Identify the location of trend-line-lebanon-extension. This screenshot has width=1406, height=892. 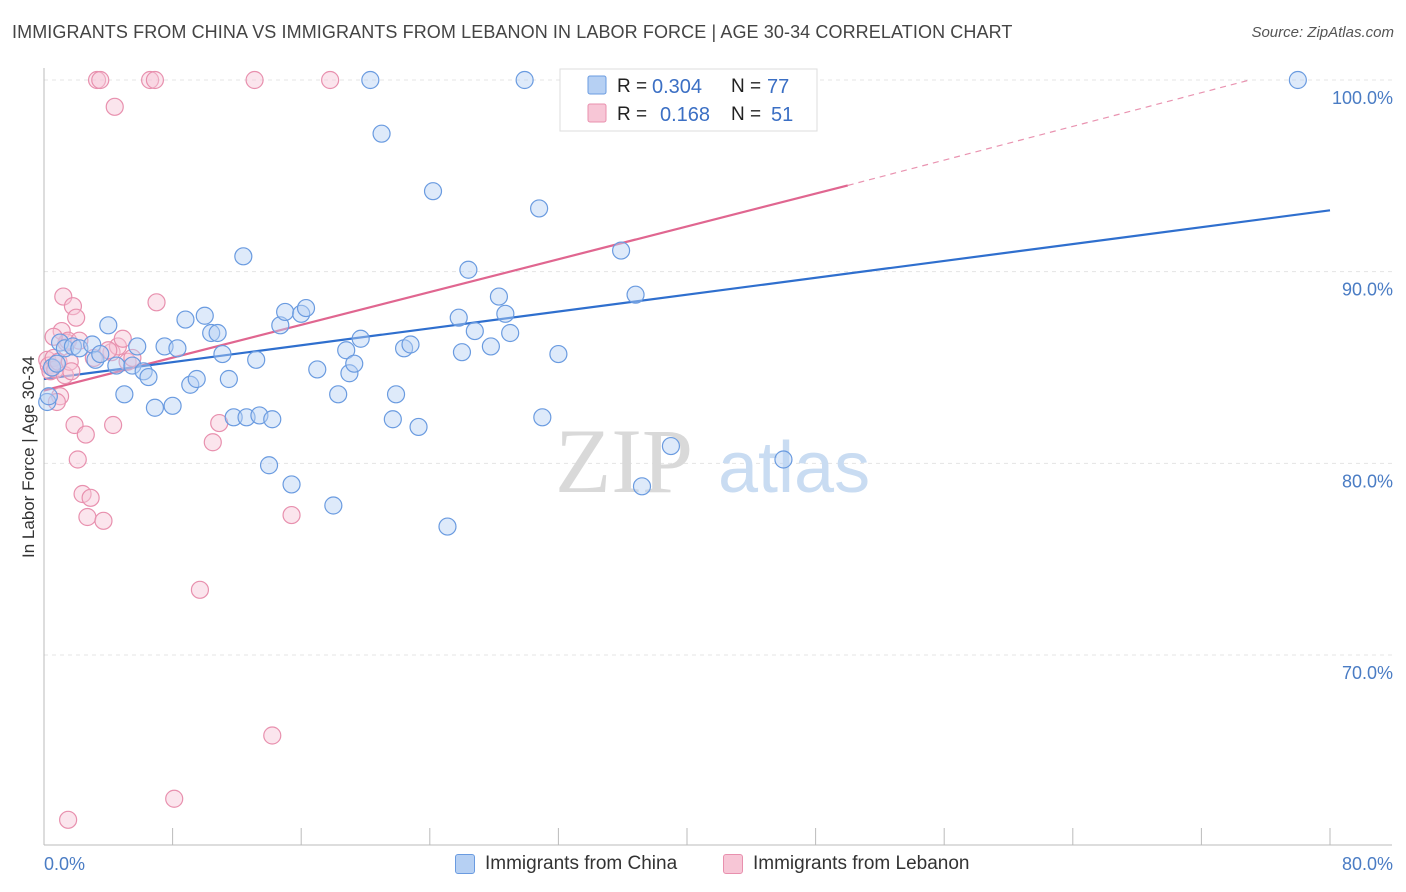
(1048, 132).